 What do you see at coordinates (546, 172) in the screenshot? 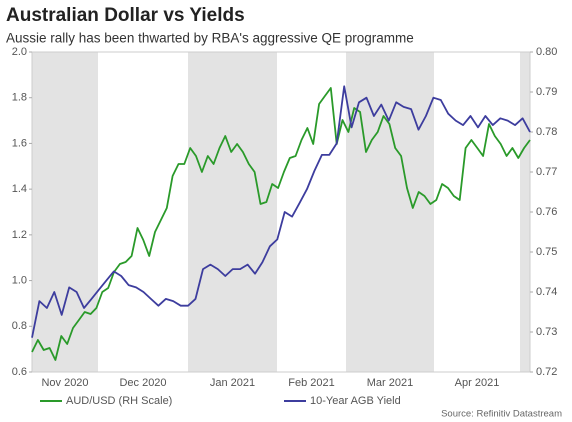
I see `y2-tick-label: 0.77` at bounding box center [546, 172].